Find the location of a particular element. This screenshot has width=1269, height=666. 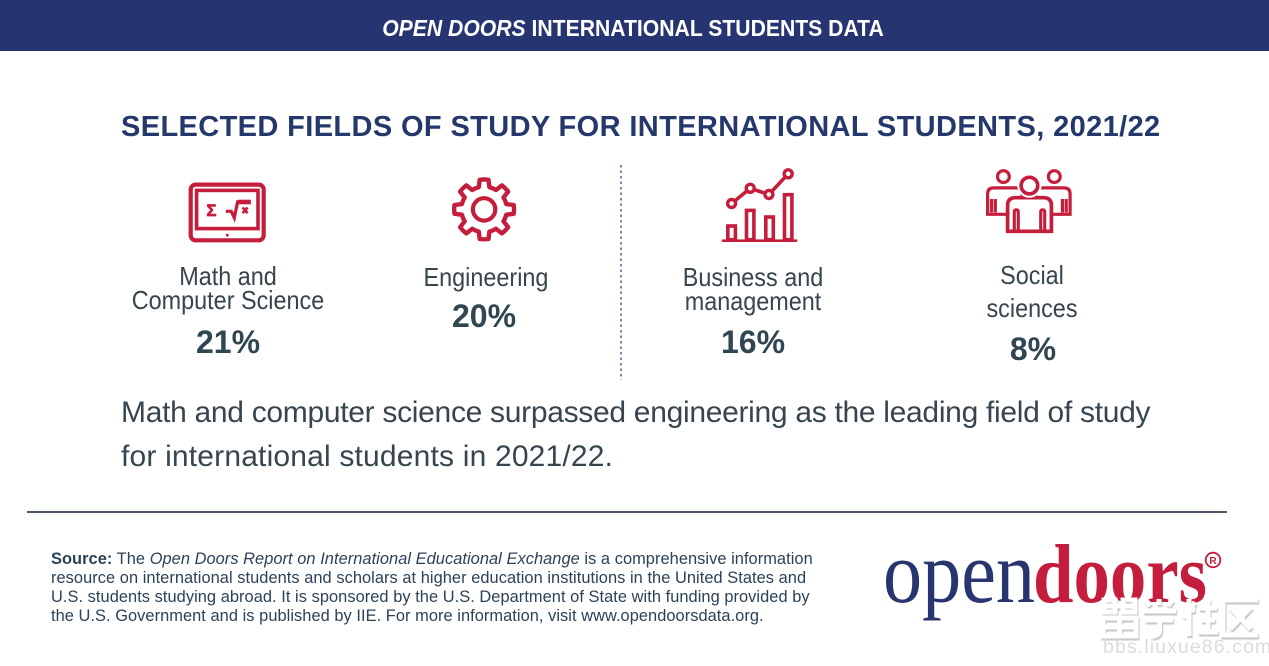

svg-text: open is located at coordinates (959, 573).